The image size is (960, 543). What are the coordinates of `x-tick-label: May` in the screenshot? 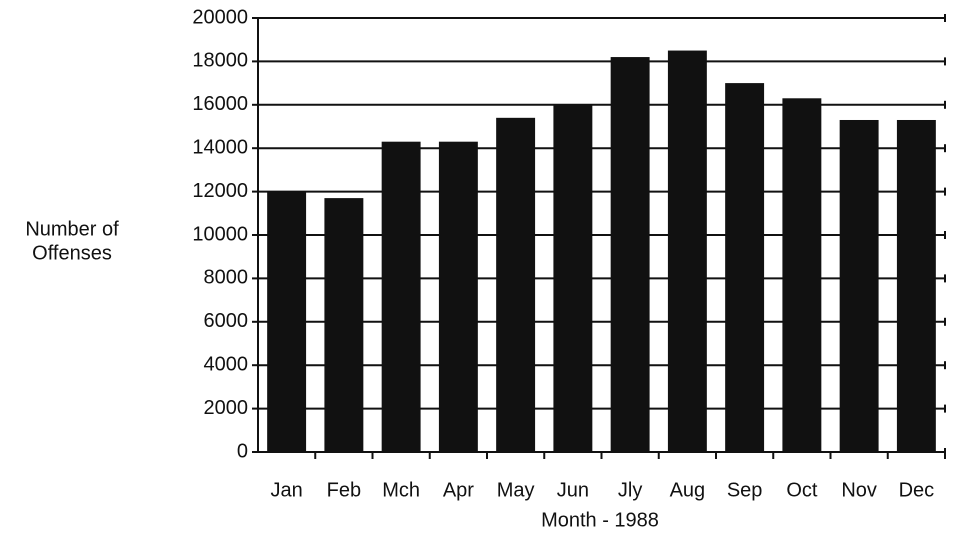 It's located at (516, 490).